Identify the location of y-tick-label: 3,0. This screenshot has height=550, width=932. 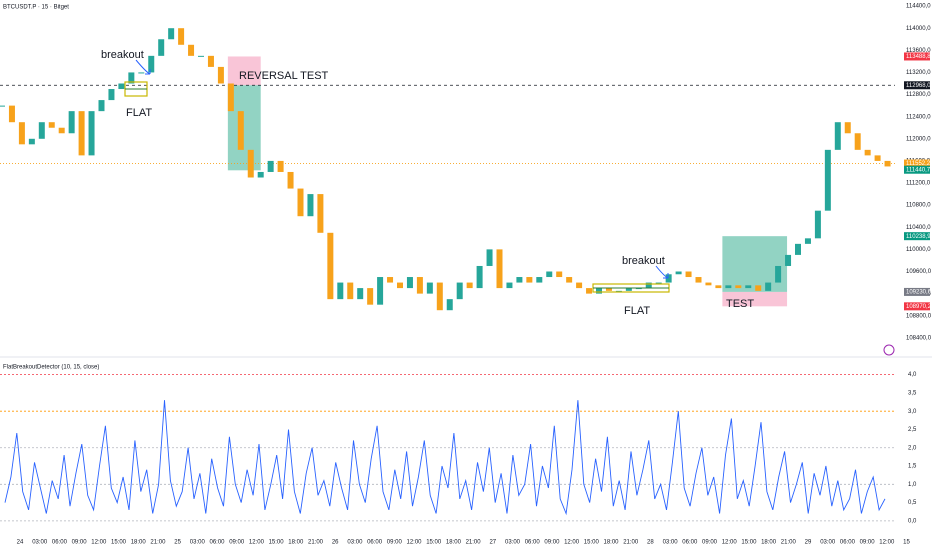
(912, 412).